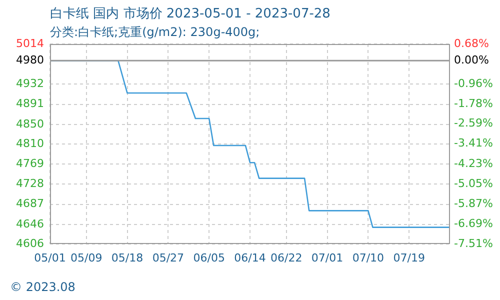  Describe the element at coordinates (30, 123) in the screenshot. I see `y-tick-label: 4850` at that location.